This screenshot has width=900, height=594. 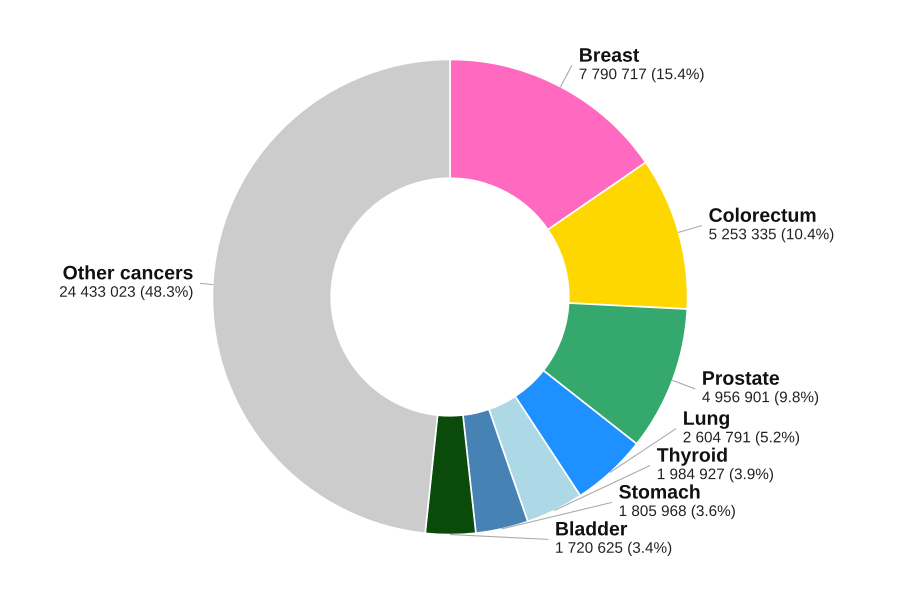 What do you see at coordinates (128, 272) in the screenshot?
I see `slice-label: Other cancers` at bounding box center [128, 272].